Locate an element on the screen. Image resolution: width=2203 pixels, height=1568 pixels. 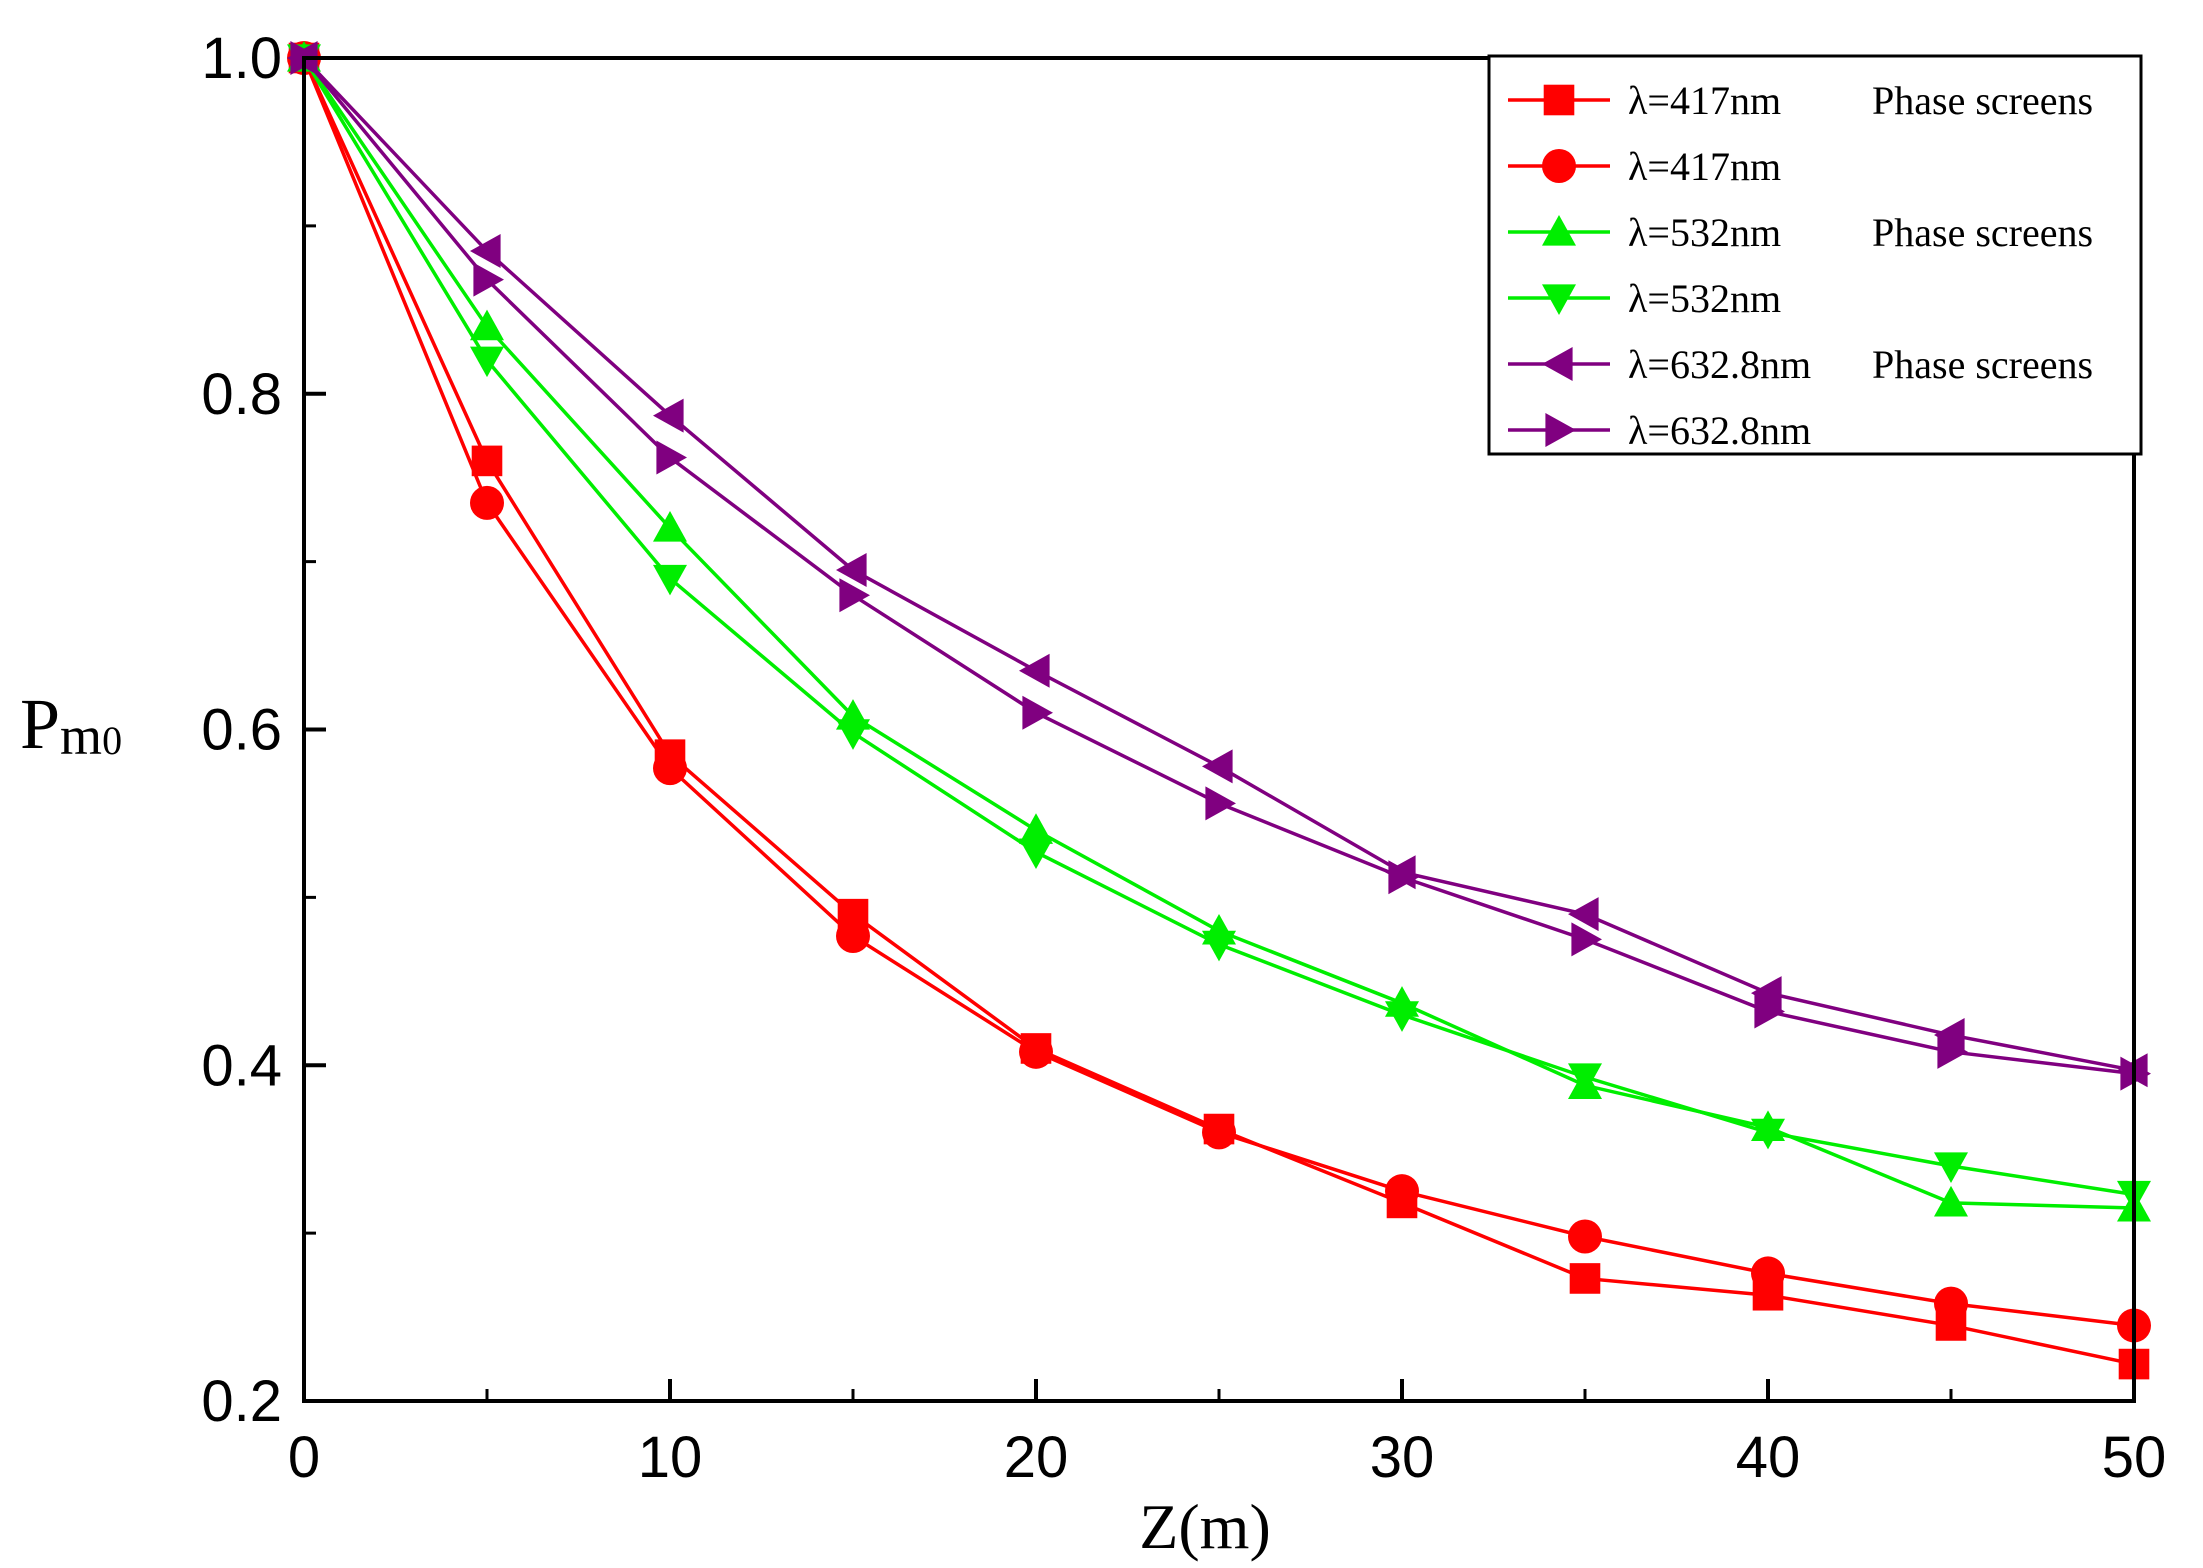
x-tick-label: 30 is located at coordinates (1402, 1457).